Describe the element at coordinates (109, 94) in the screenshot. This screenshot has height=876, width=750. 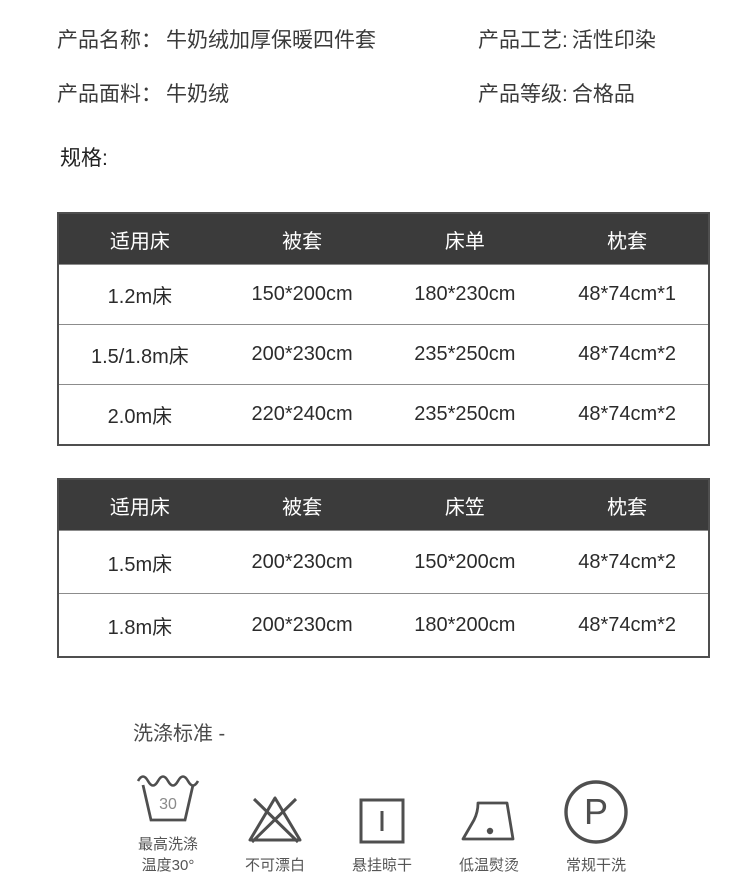
I see `product-fabric-label: 产品面料：` at that location.